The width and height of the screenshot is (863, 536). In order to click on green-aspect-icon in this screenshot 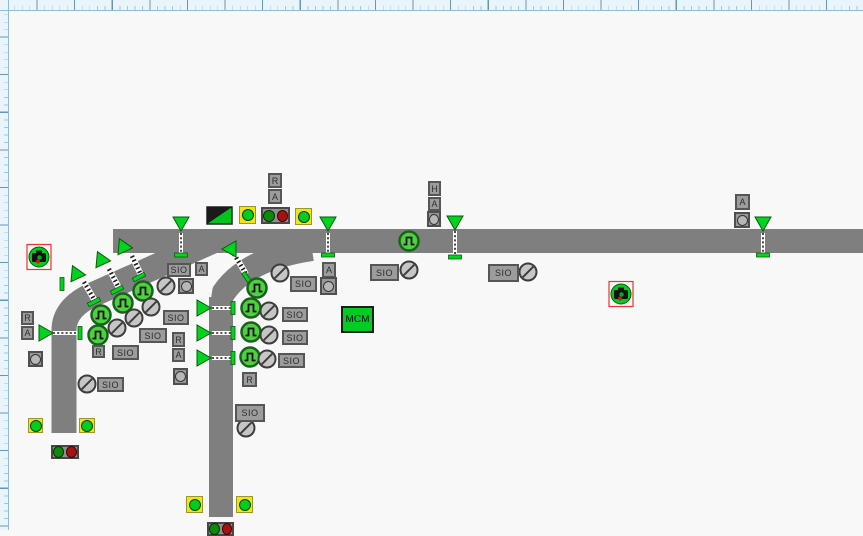, I will do `click(58, 452)`.